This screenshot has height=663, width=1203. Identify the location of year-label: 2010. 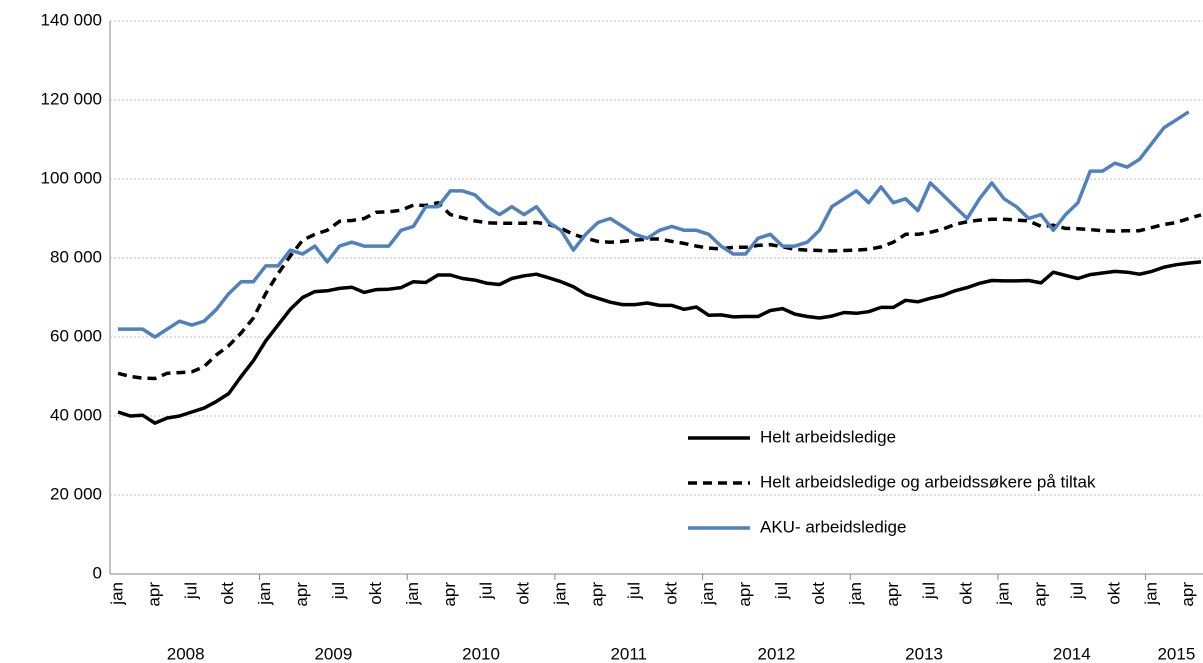
(481, 653).